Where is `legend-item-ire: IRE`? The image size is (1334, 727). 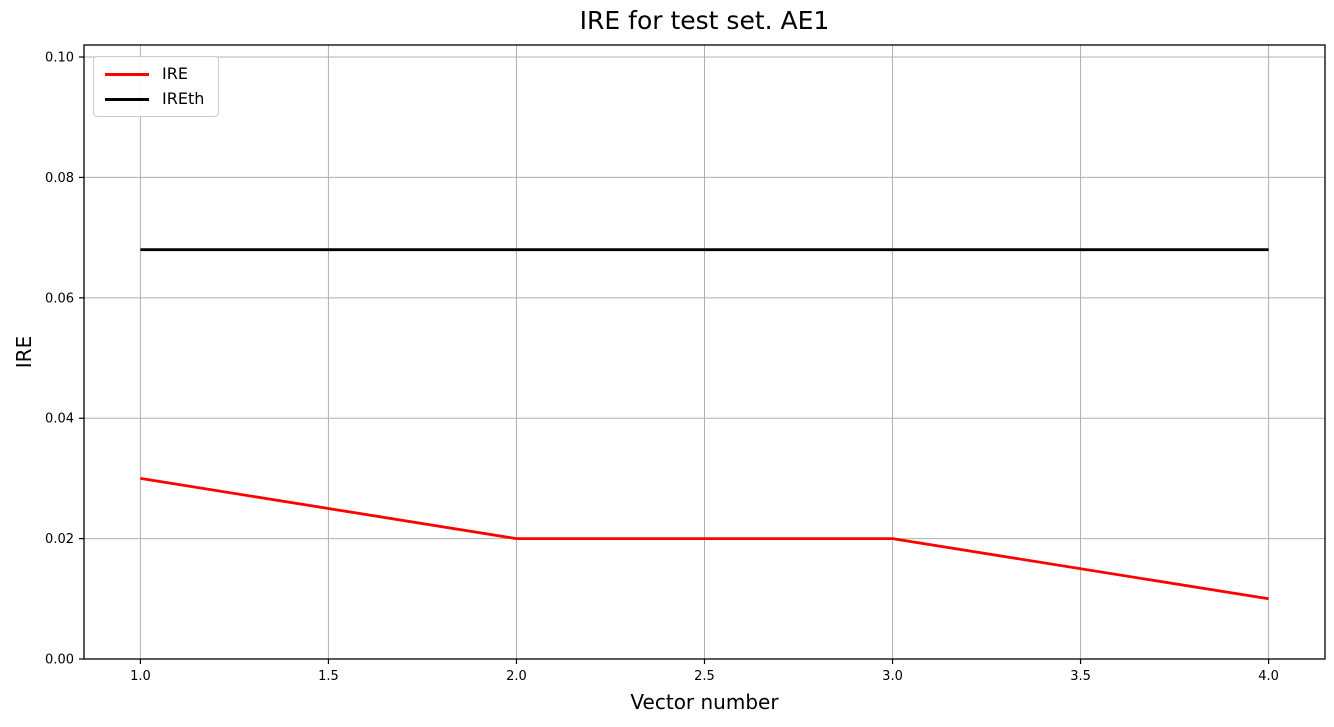
legend-item-ire: IRE is located at coordinates (154, 74).